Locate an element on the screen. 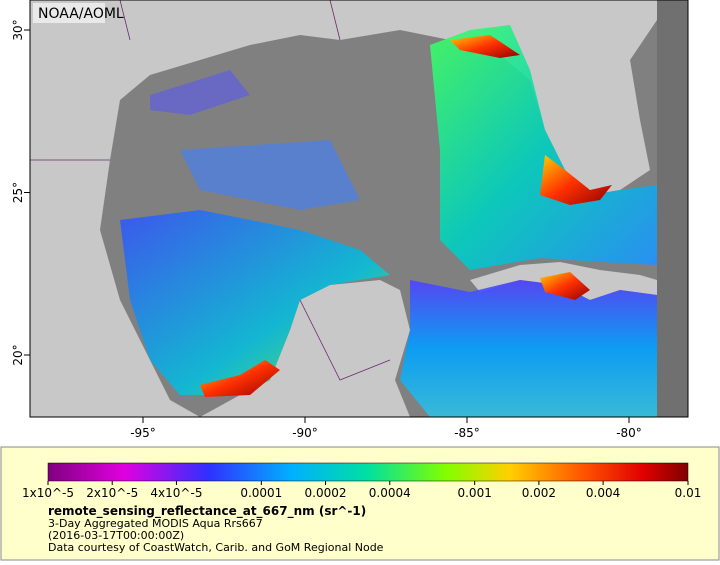 The width and height of the screenshot is (720, 565). colorbar-tick-label: 4x10^-5 is located at coordinates (176, 493).